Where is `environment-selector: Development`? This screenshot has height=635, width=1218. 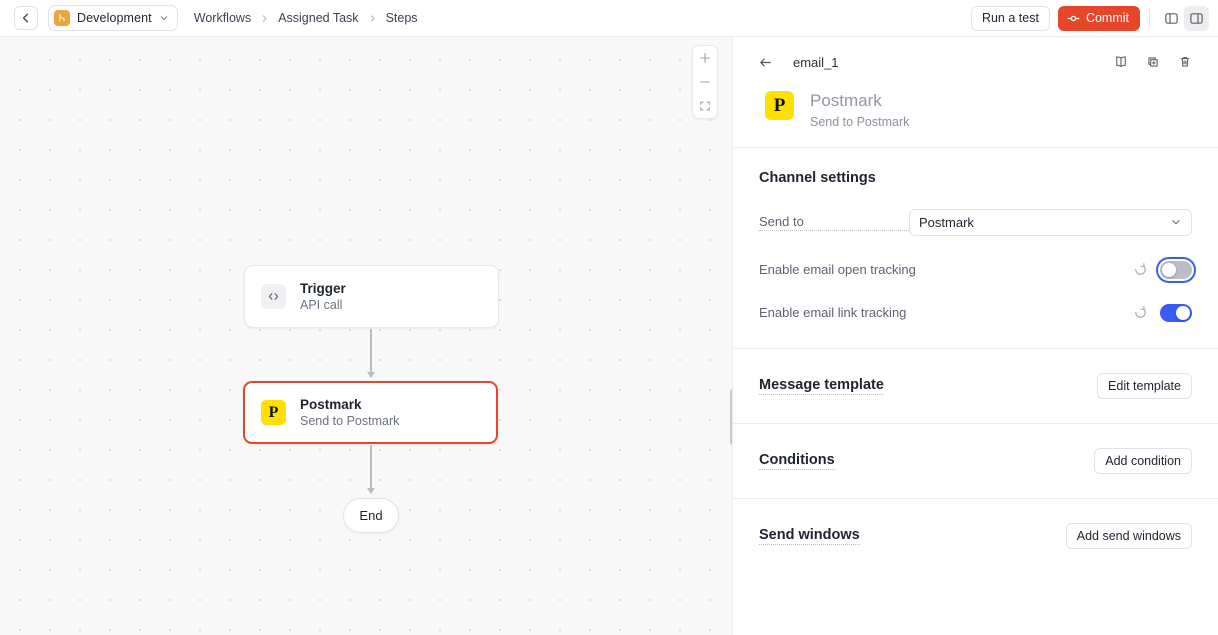 environment-selector: Development is located at coordinates (113, 18).